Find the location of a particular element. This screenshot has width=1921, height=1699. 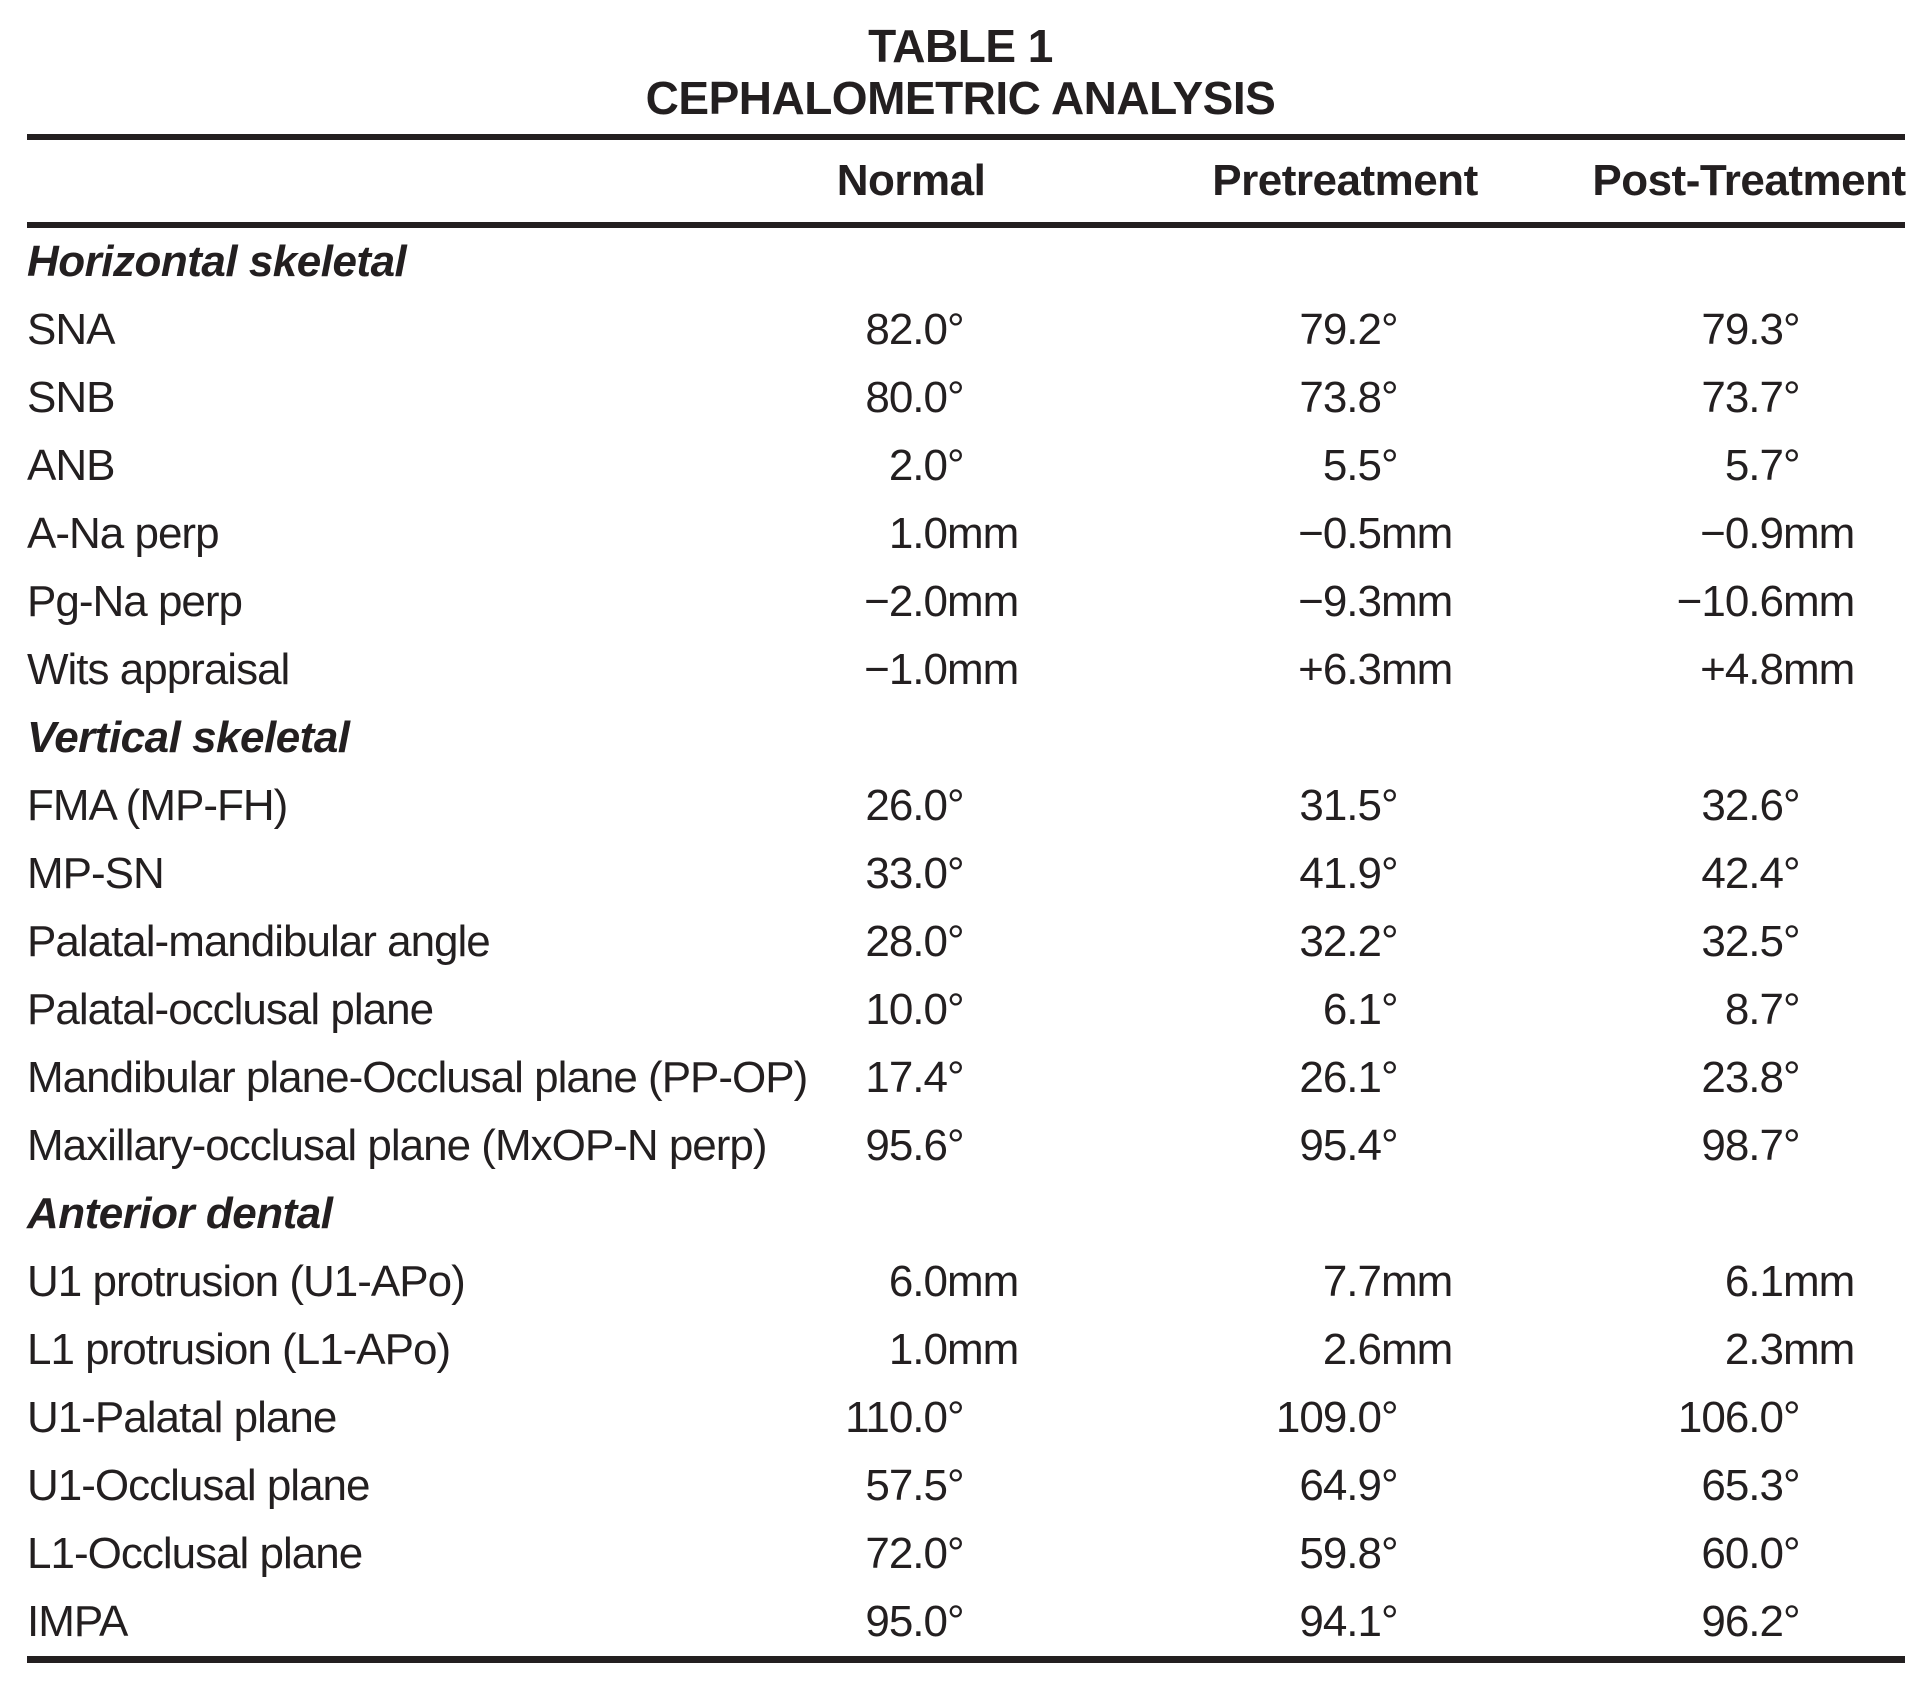

value-number: 28.0 is located at coordinates (906, 941).